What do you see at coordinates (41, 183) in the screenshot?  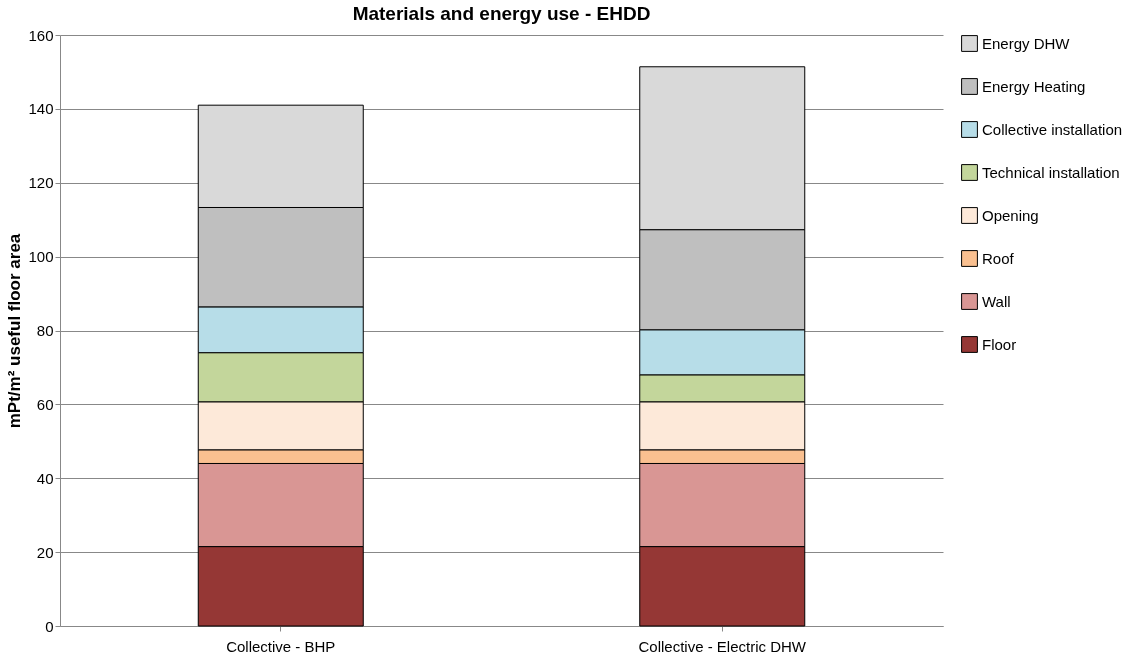 I see `y-tick-label: 120` at bounding box center [41, 183].